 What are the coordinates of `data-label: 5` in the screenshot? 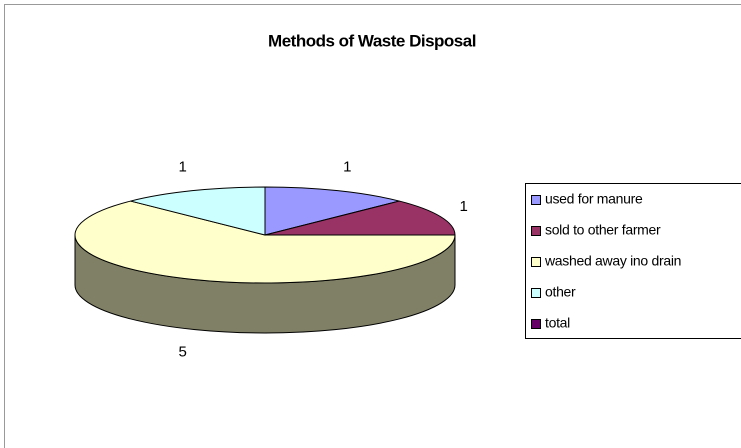 It's located at (183, 351).